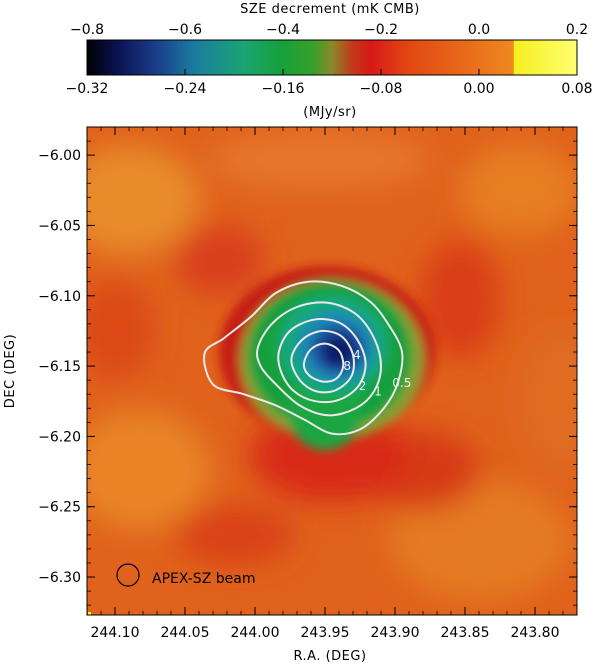 The image size is (595, 668). I want to click on x-tick-label: 243.95, so click(325, 633).